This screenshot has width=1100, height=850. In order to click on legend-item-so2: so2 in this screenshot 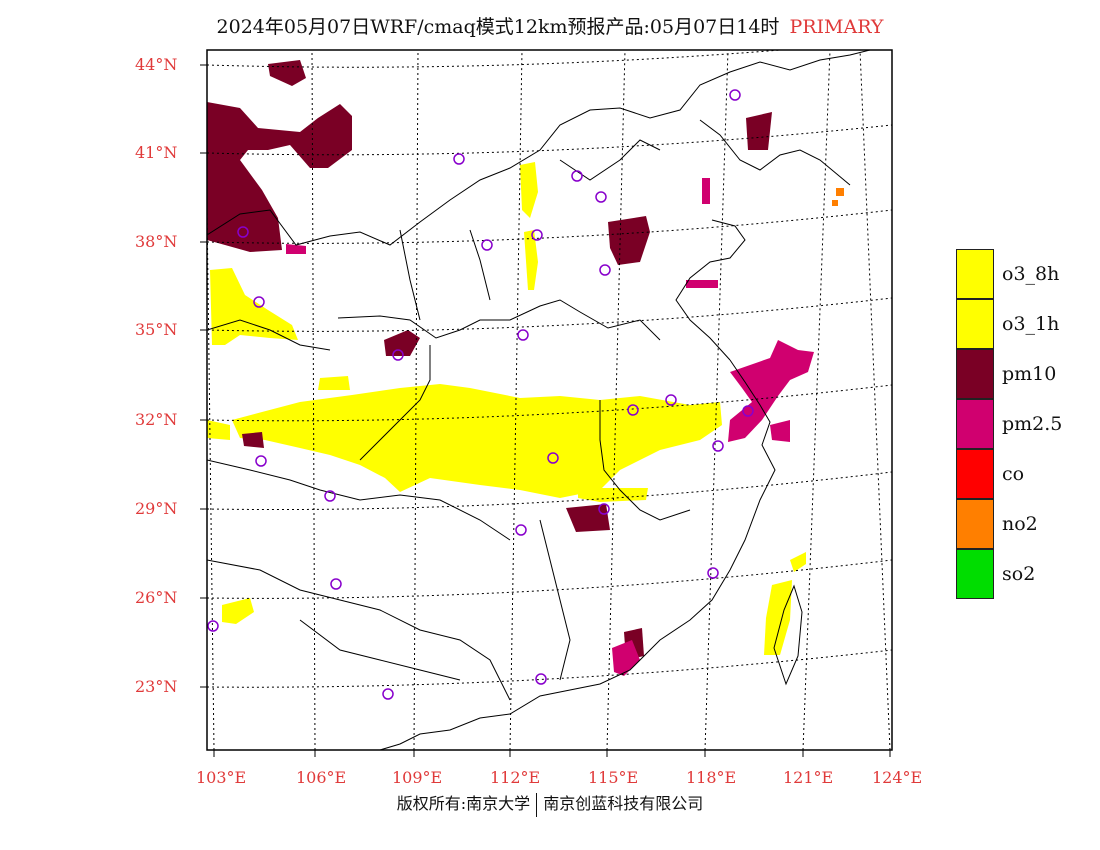, I will do `click(1026, 574)`.